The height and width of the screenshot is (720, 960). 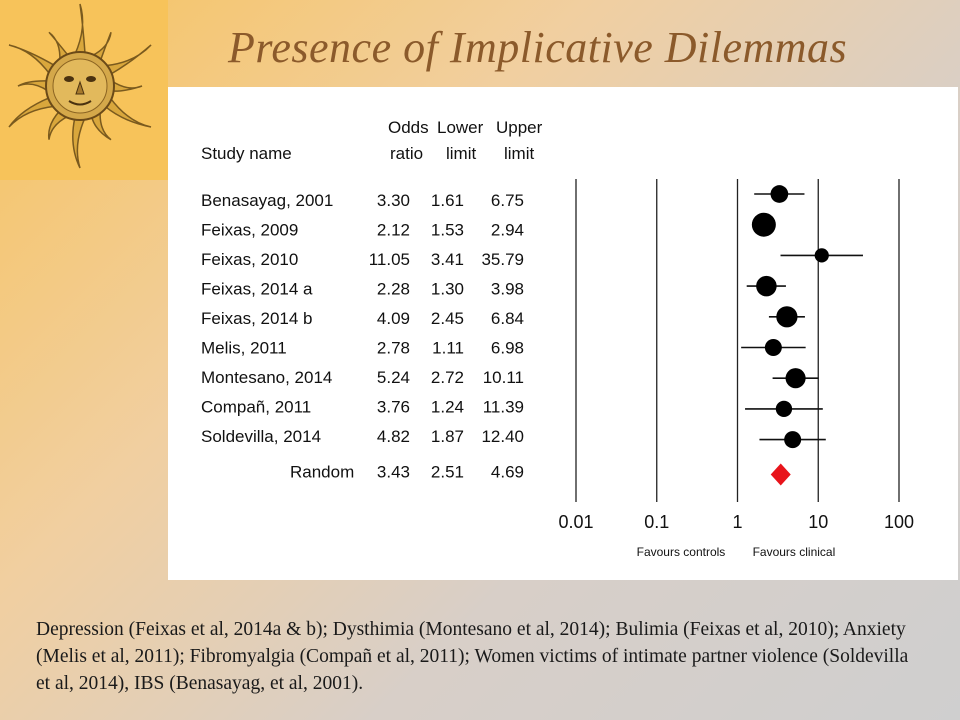 What do you see at coordinates (447, 472) in the screenshot?
I see `summary-lower-limit: 2.51` at bounding box center [447, 472].